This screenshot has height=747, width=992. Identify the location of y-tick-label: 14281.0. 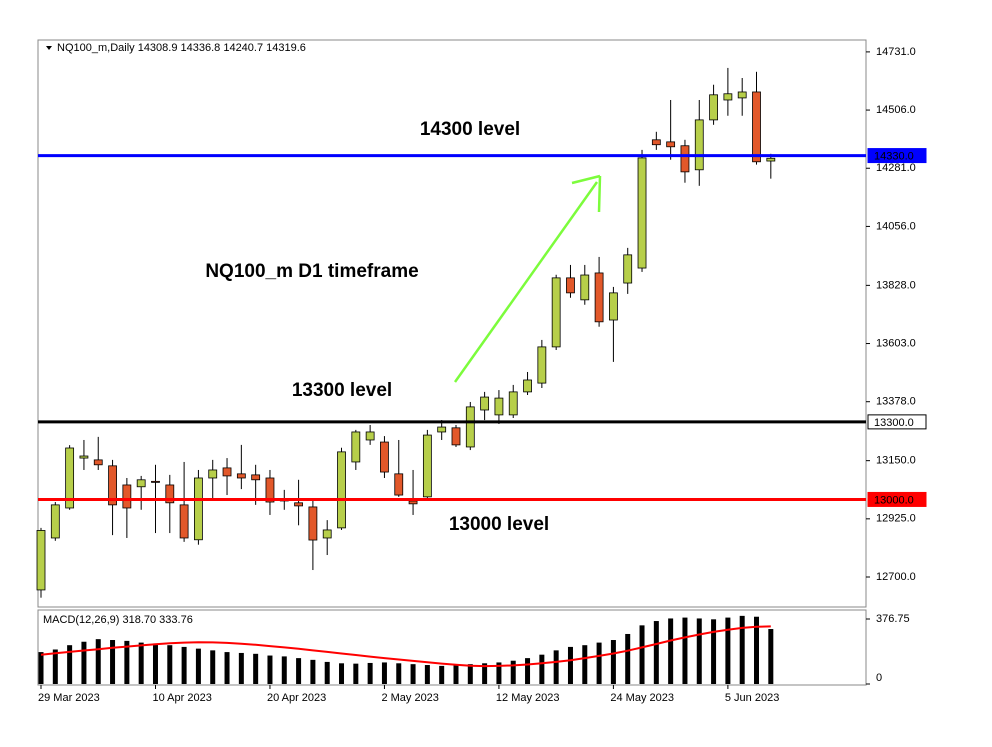
(896, 168).